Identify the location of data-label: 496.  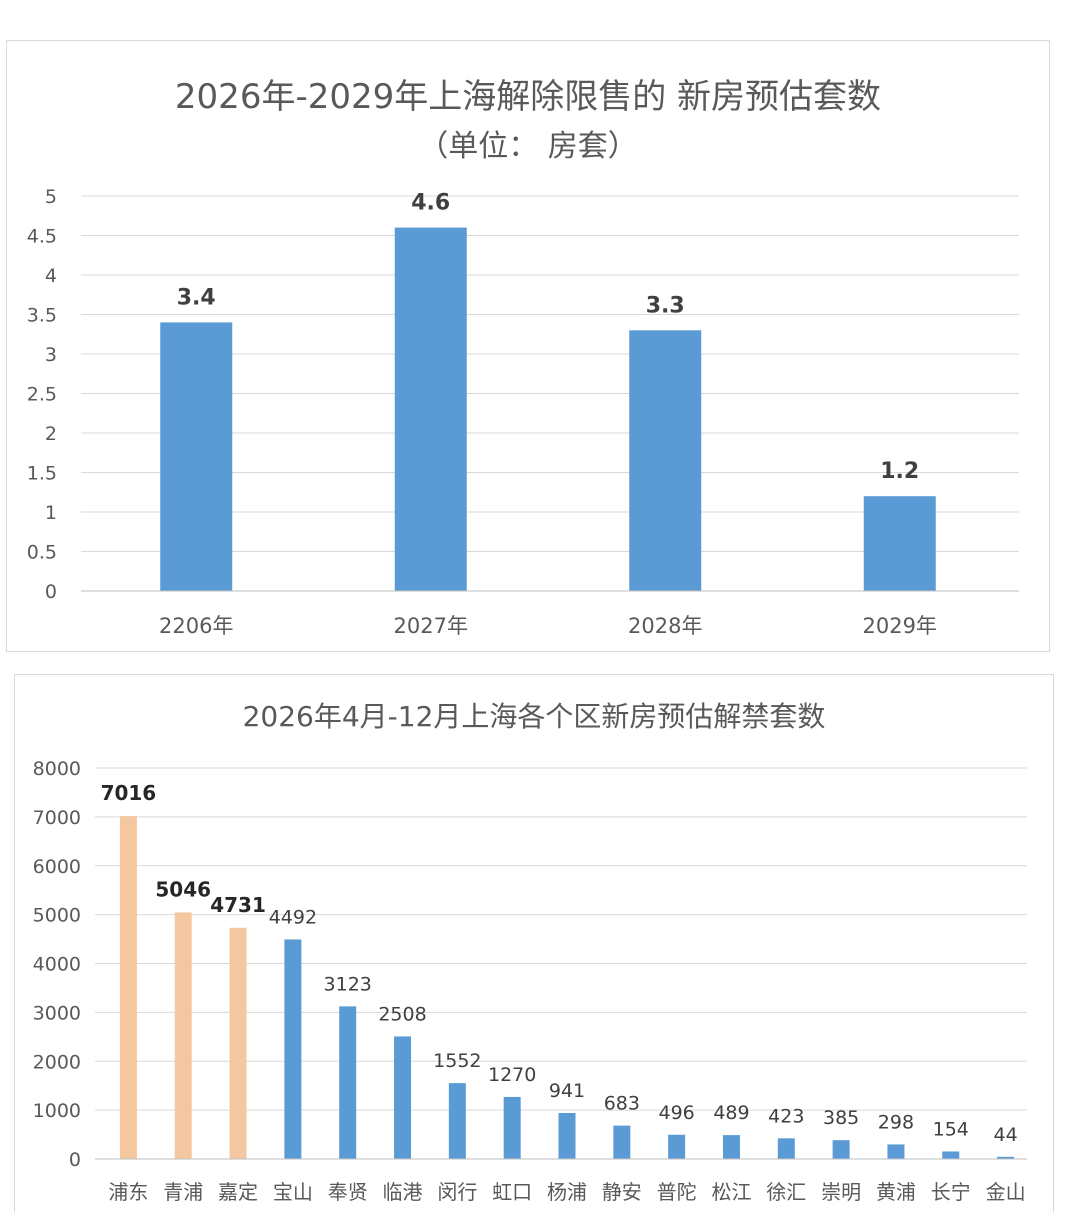
(677, 1113).